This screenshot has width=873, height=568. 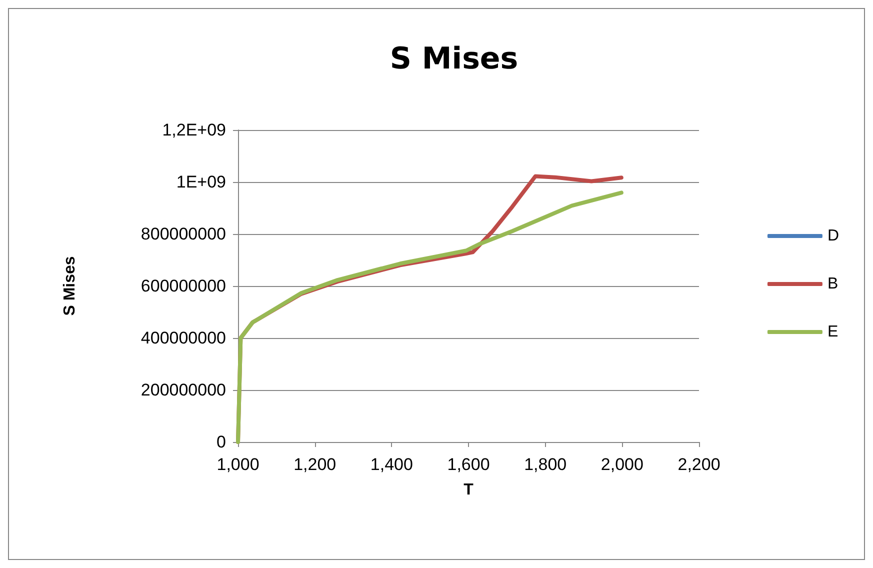 What do you see at coordinates (832, 332) in the screenshot?
I see `legend-label: E` at bounding box center [832, 332].